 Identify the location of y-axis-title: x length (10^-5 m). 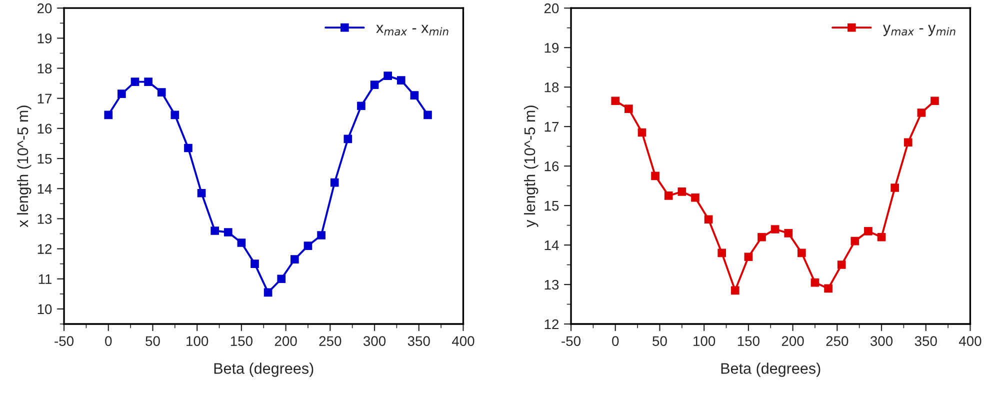
(24, 167).